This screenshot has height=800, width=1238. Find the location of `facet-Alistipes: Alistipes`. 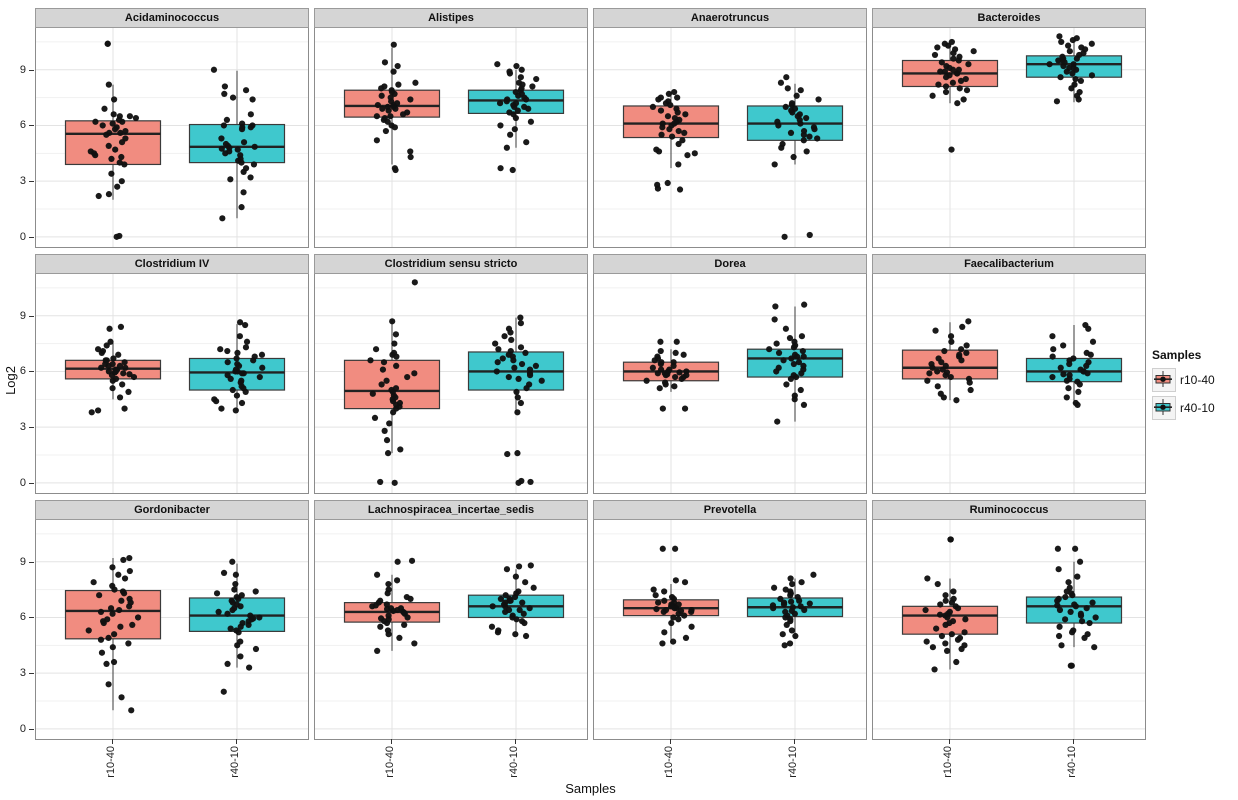

facet-Alistipes: Alistipes is located at coordinates (451, 128).